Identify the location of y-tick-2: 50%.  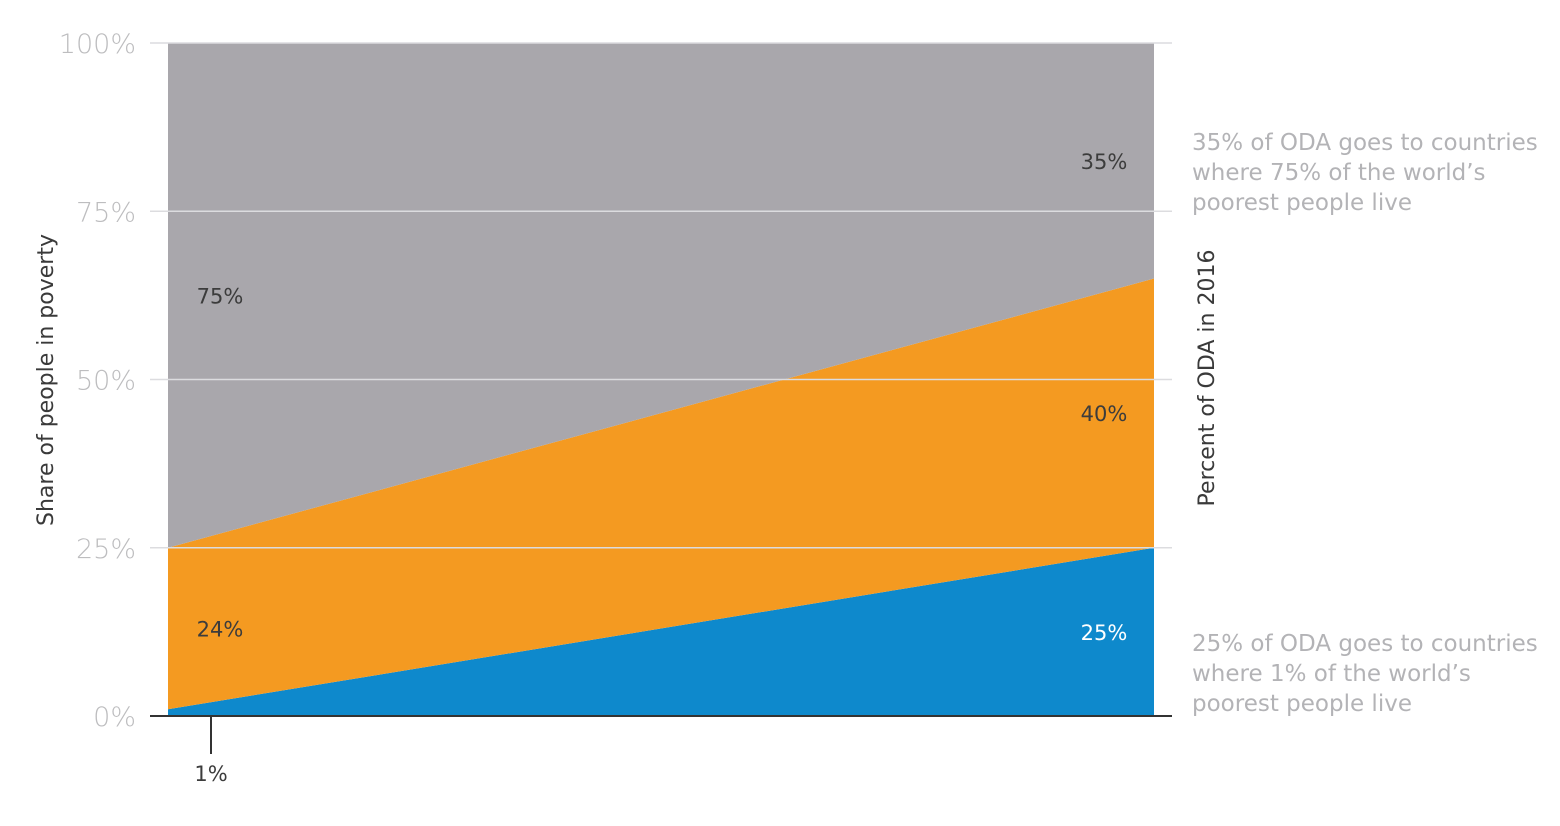
(106, 381).